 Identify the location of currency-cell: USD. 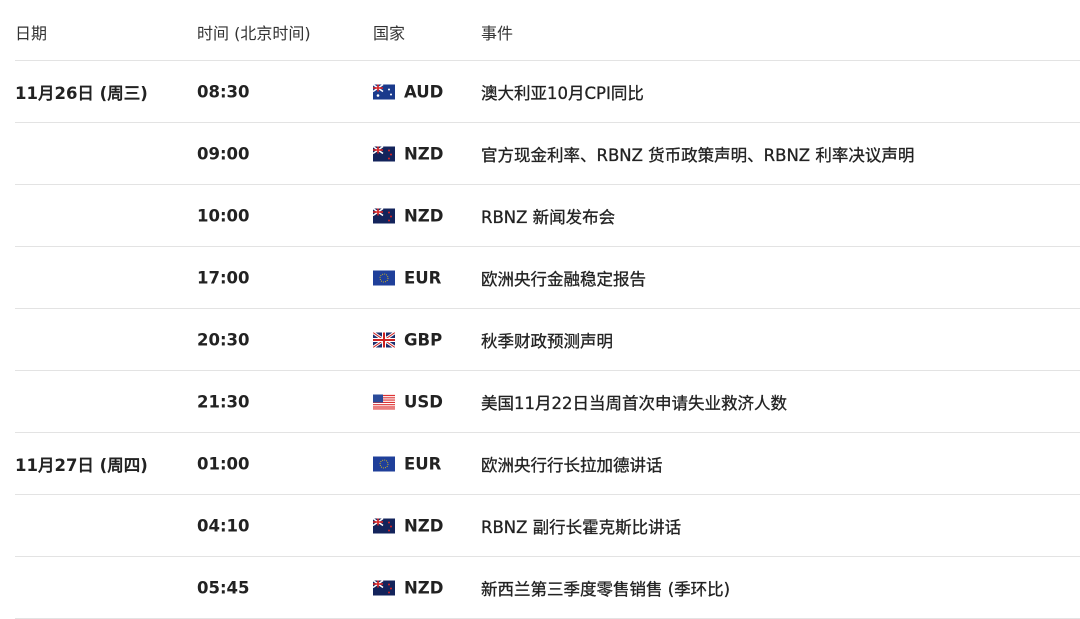
(423, 401).